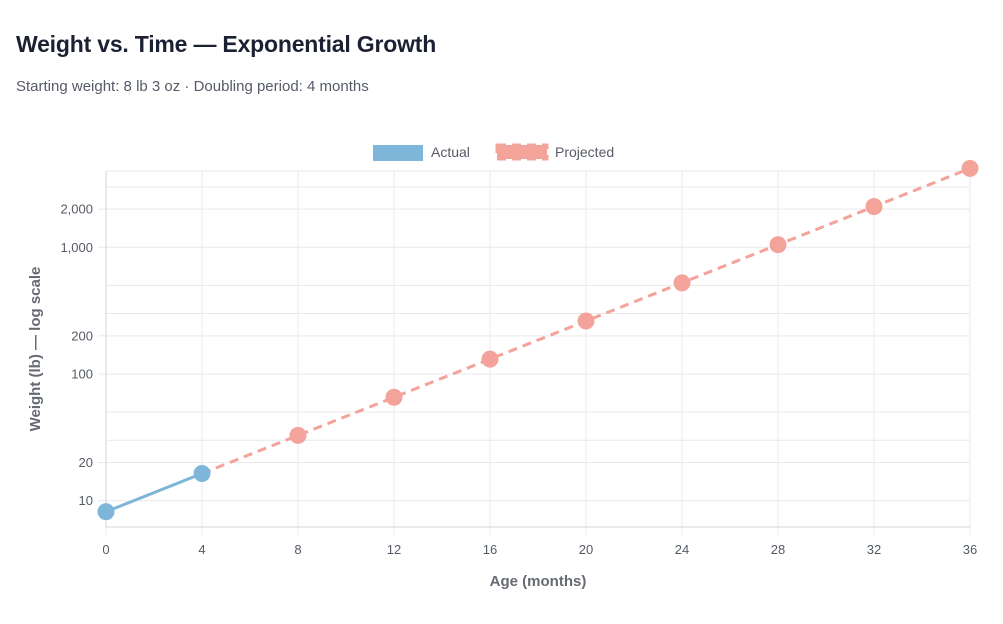  What do you see at coordinates (586, 549) in the screenshot?
I see `x-tick-label: 20` at bounding box center [586, 549].